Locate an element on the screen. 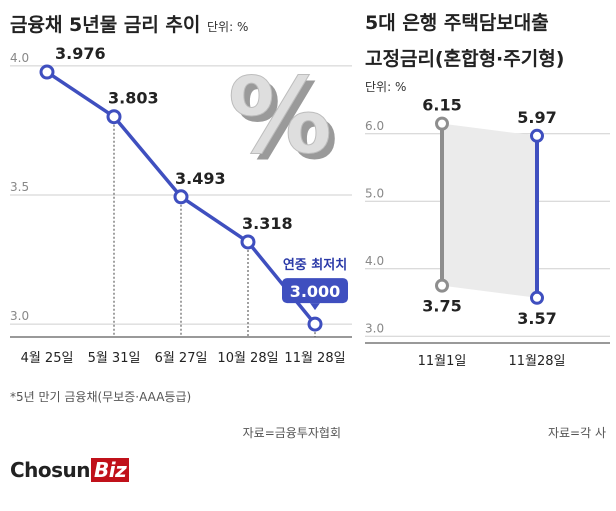  left-ytick-label: 3.0 is located at coordinates (19, 316).